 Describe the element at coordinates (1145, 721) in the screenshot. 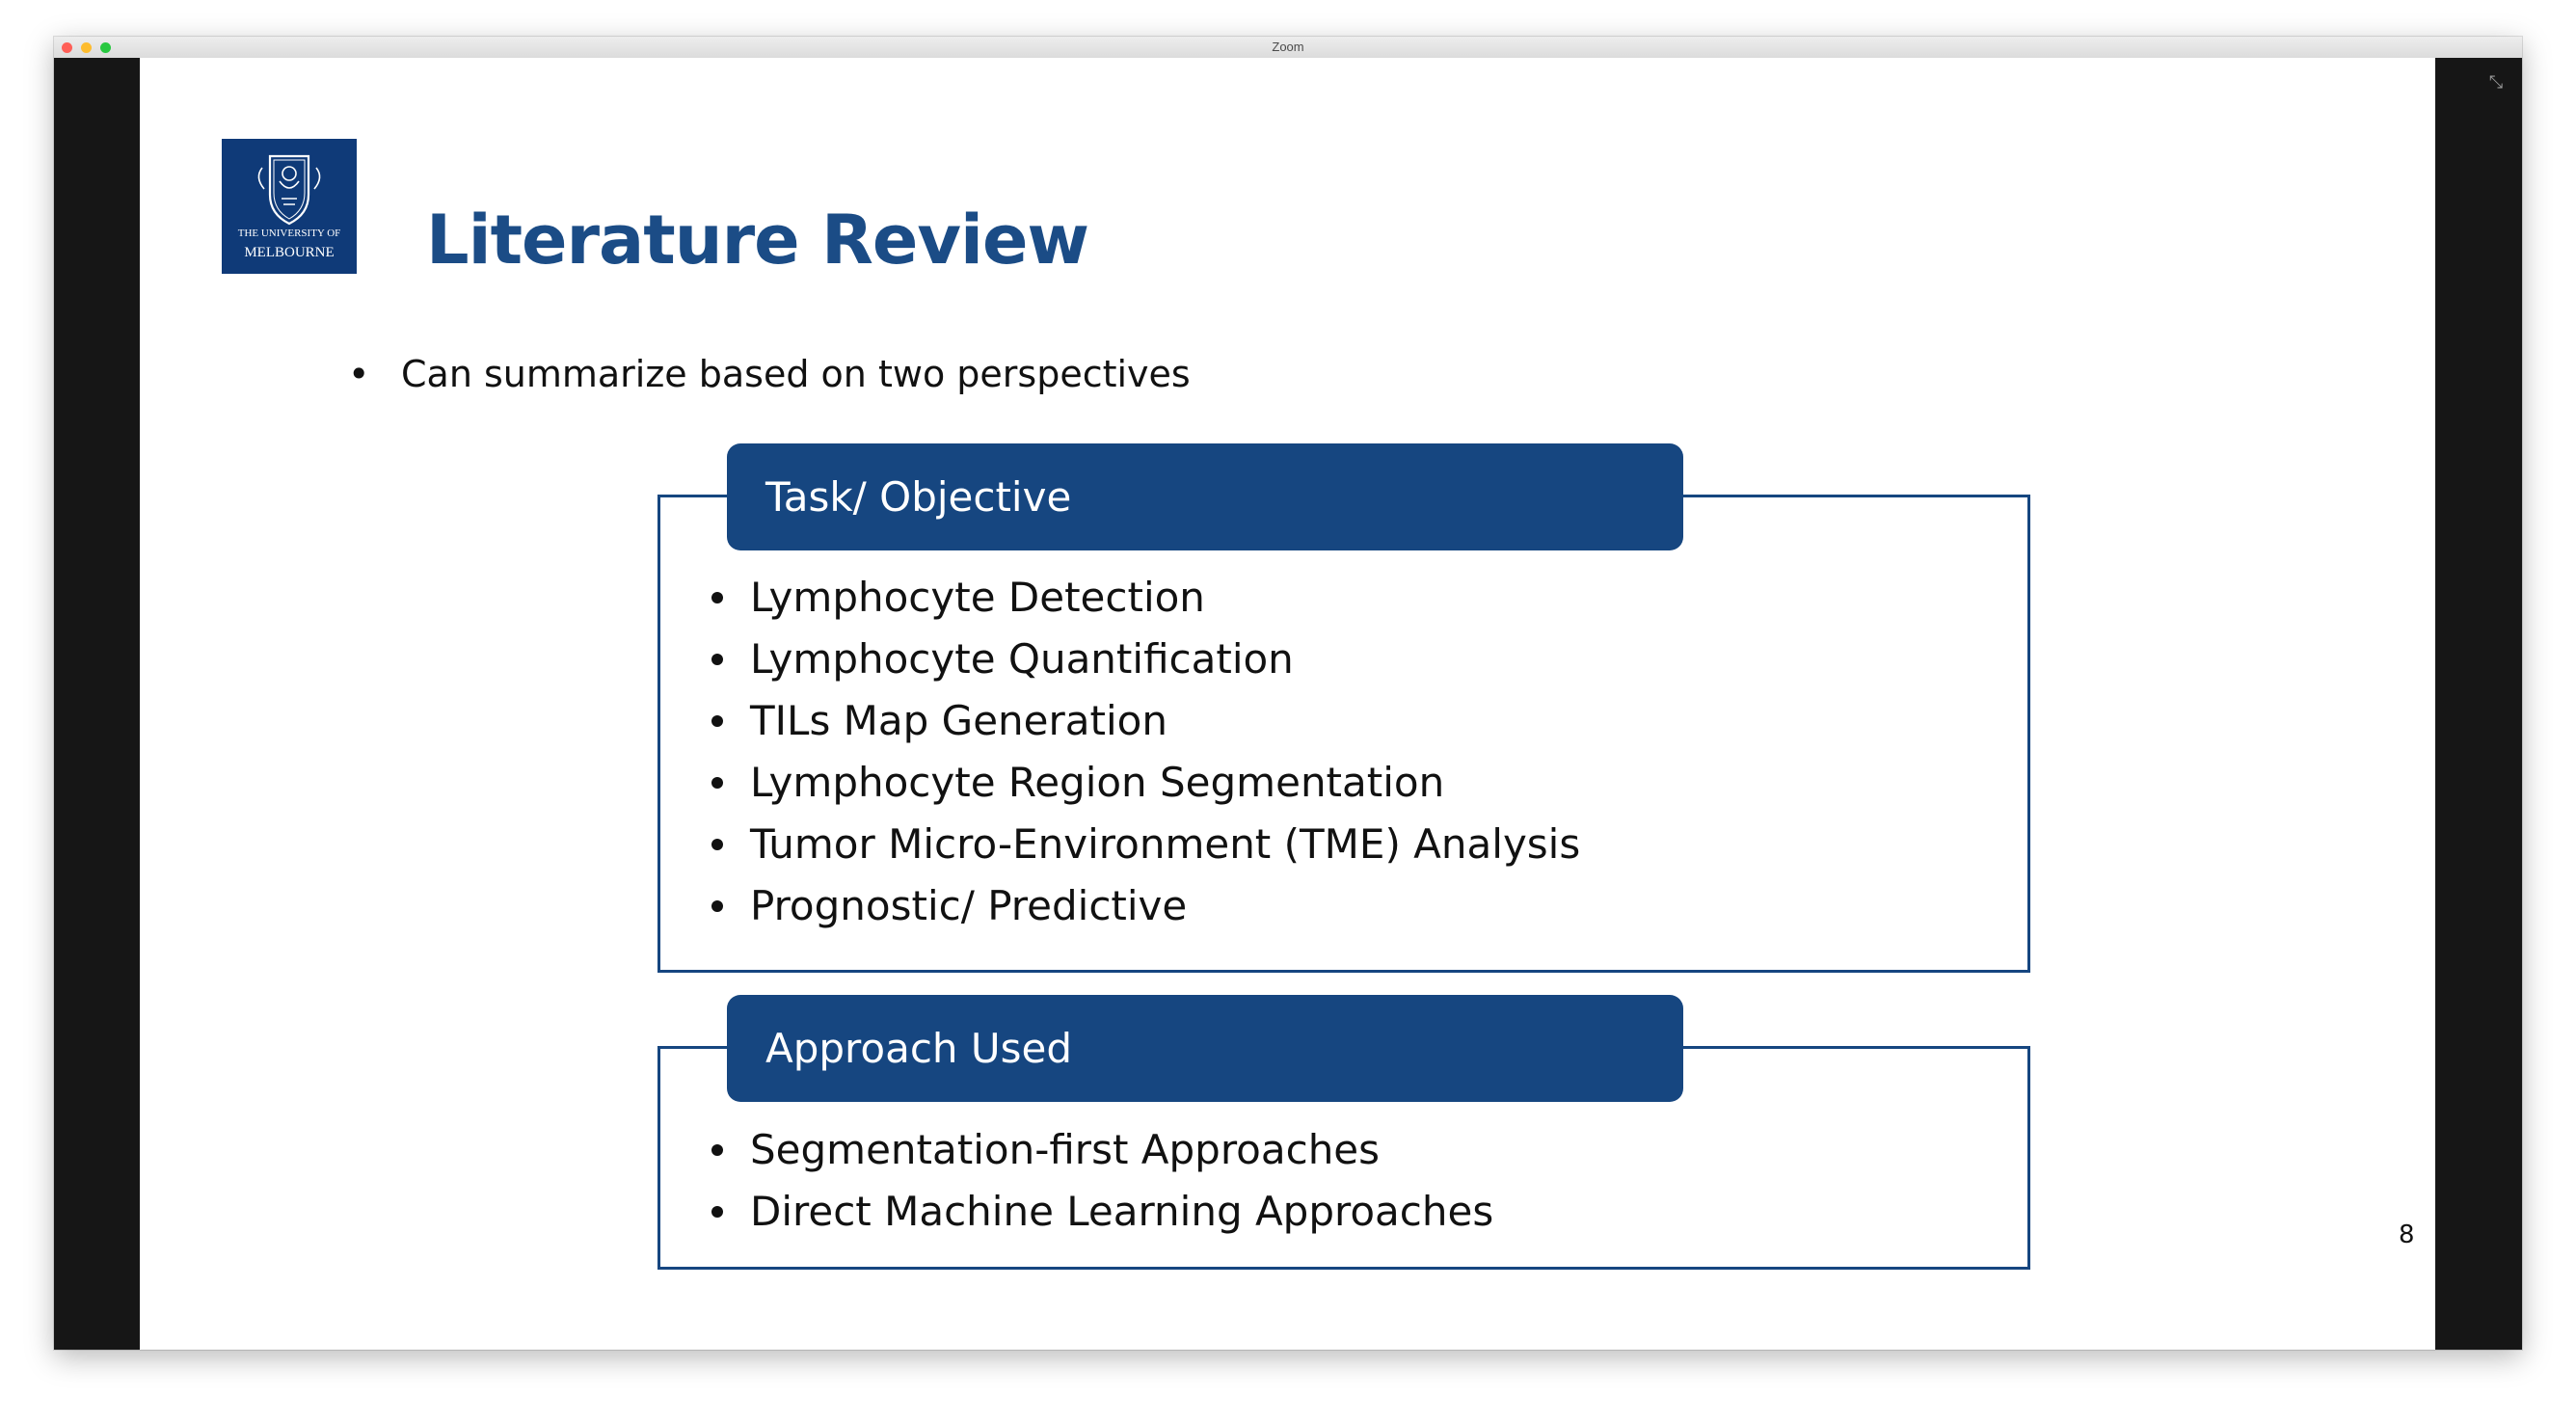

I see `list-item: TILs Map Generation` at that location.